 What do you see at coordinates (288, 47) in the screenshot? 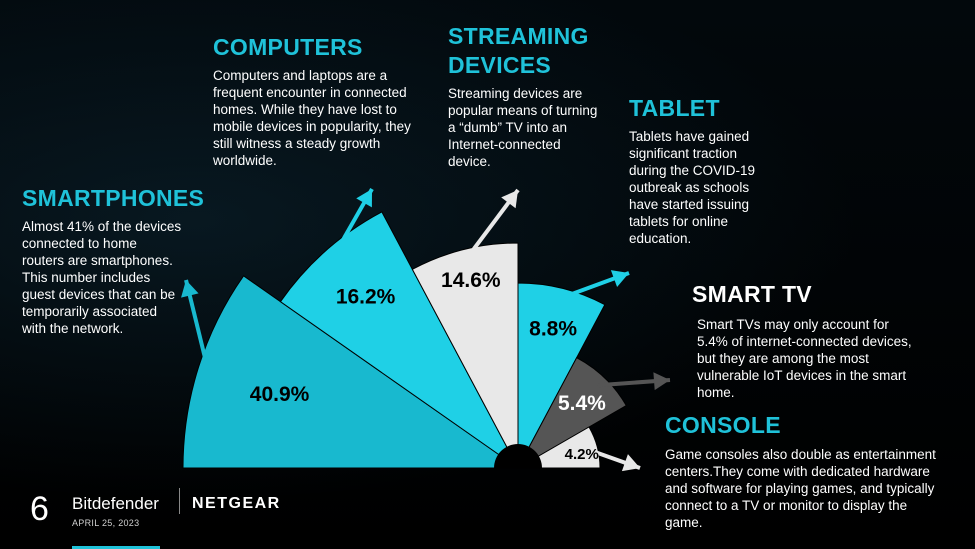
I see `computers-title: COMPUTERS` at bounding box center [288, 47].